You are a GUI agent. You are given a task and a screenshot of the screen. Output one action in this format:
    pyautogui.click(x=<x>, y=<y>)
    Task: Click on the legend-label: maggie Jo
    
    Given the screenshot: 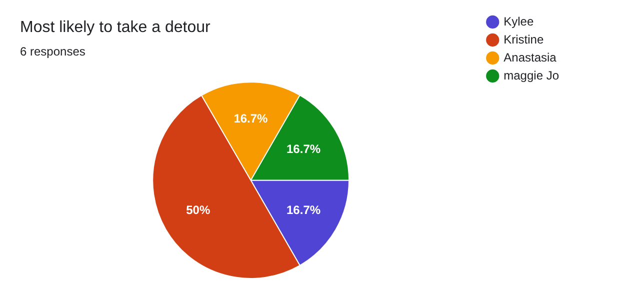 What is the action you would take?
    pyautogui.click(x=532, y=75)
    